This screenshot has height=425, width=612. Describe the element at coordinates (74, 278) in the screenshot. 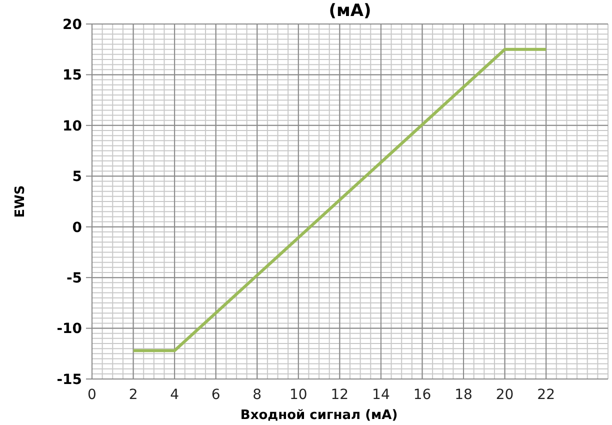

I see `y-tick-label: -5` at that location.